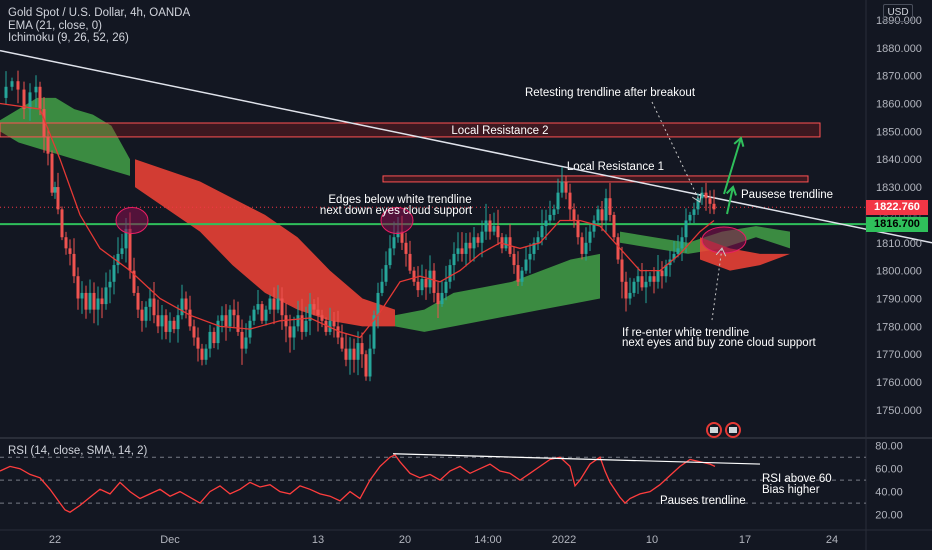 Image resolution: width=932 pixels, height=550 pixels. What do you see at coordinates (899, 355) in the screenshot?
I see `price-tick-label: 1770.000` at bounding box center [899, 355].